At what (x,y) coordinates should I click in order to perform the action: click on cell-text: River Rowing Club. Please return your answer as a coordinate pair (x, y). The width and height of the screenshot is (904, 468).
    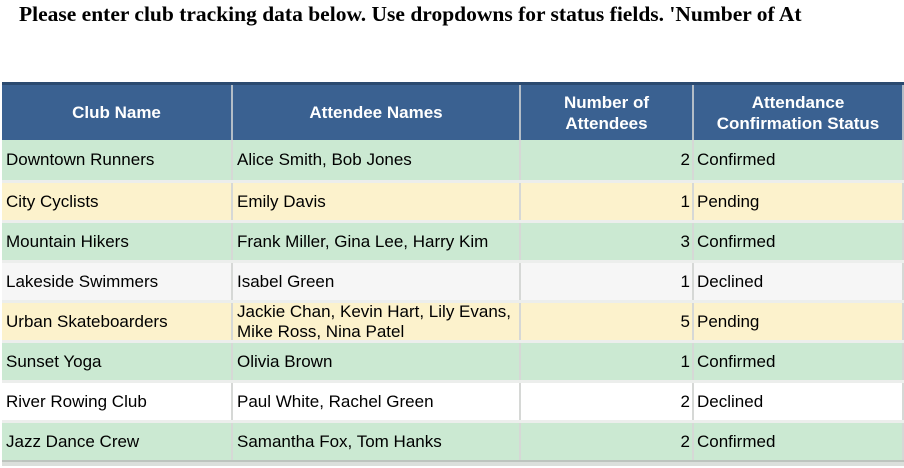
    Looking at the image, I should click on (76, 401).